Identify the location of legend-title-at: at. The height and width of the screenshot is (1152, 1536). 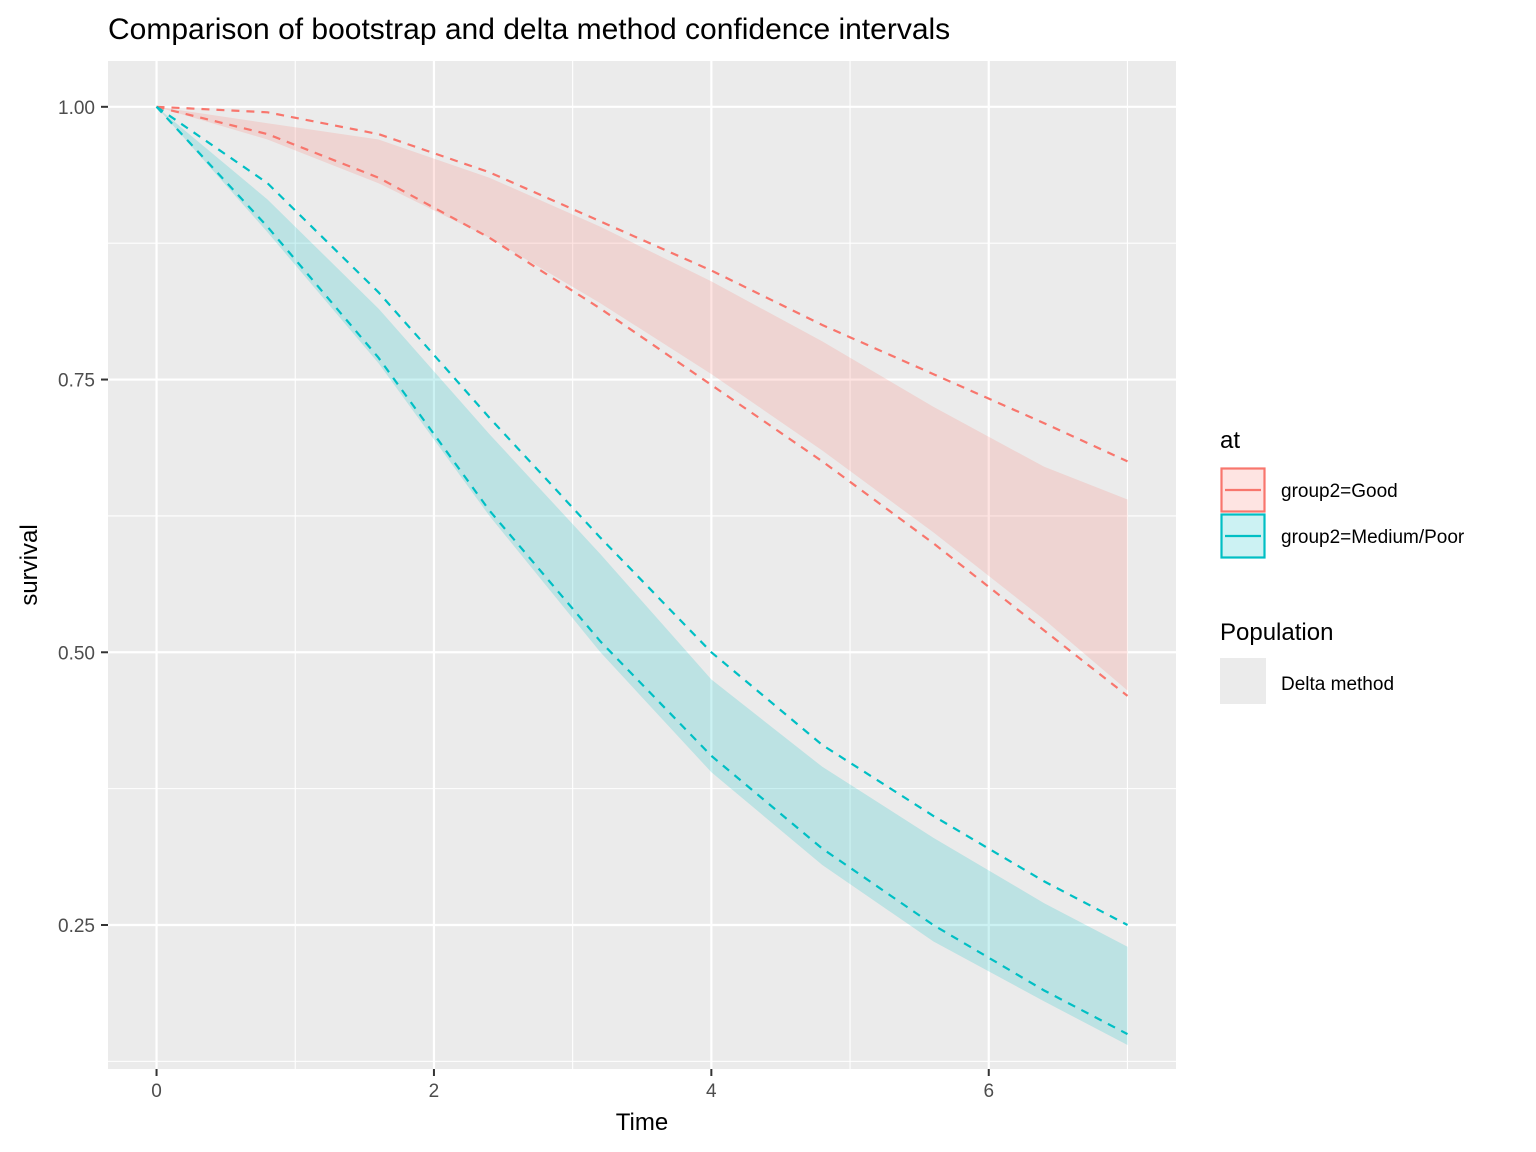
(1230, 440).